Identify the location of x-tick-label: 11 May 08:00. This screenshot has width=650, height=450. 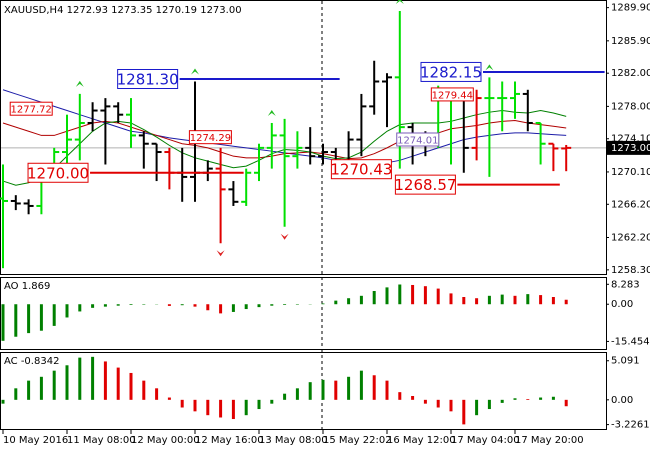
(101, 440).